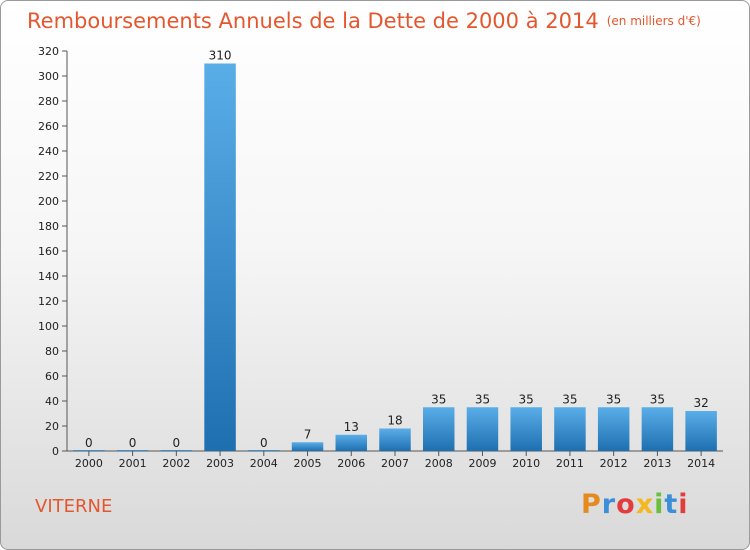 This screenshot has width=750, height=550. I want to click on data-label-2009: 35, so click(482, 399).